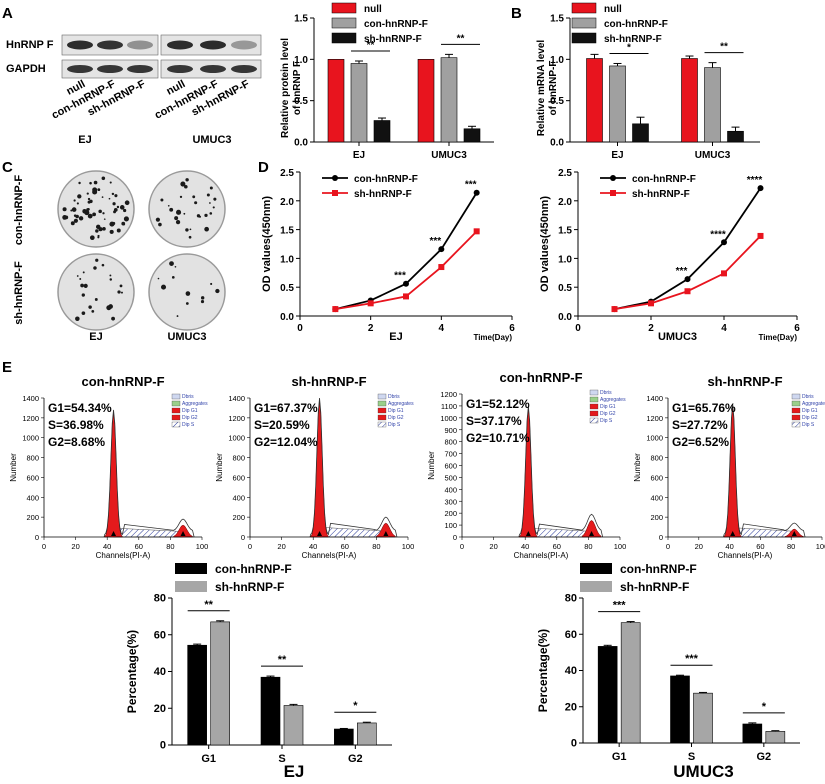 This screenshot has width=825, height=784. What do you see at coordinates (76, 442) in the screenshot?
I see `cell-cycle-stat: G2=8.68%` at bounding box center [76, 442].